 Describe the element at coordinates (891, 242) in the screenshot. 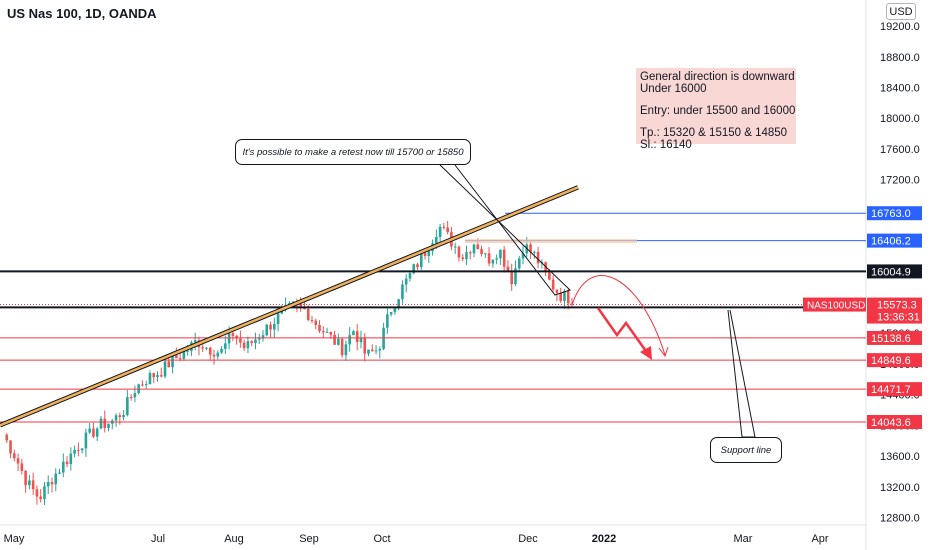

I see `level-price-label: 16406.2` at that location.